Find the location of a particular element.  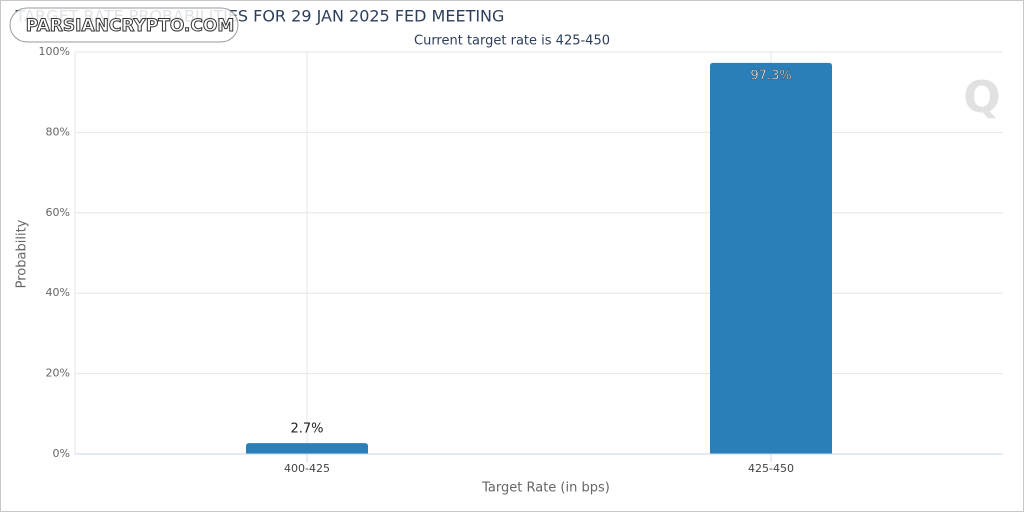

watermark-badge is located at coordinates (124, 25).